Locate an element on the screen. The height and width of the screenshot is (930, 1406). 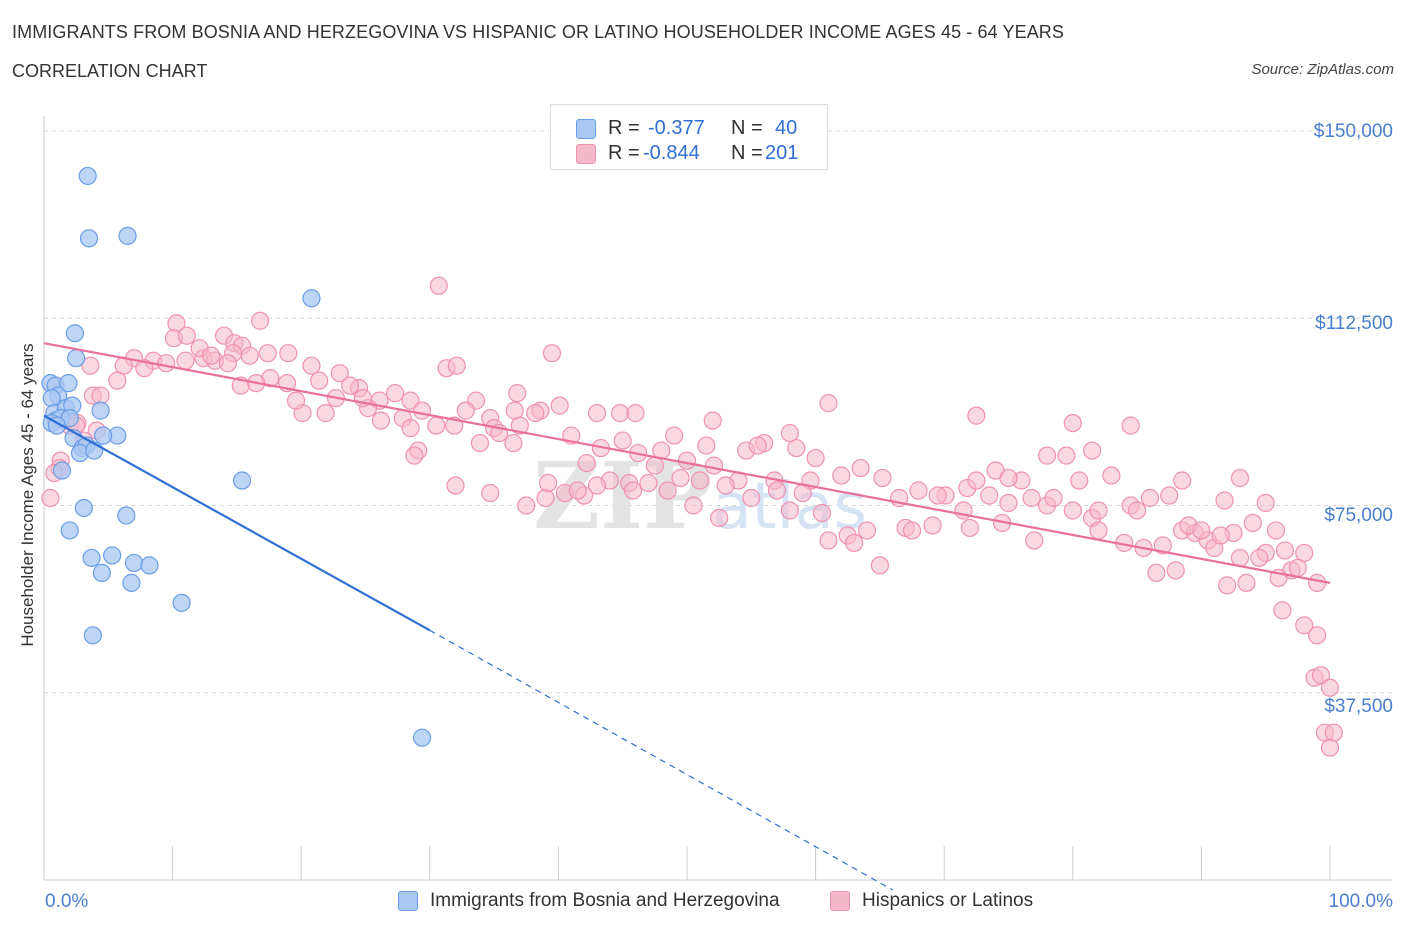
legend-label-hispanic: Hispanics or Latinos is located at coordinates (948, 900).